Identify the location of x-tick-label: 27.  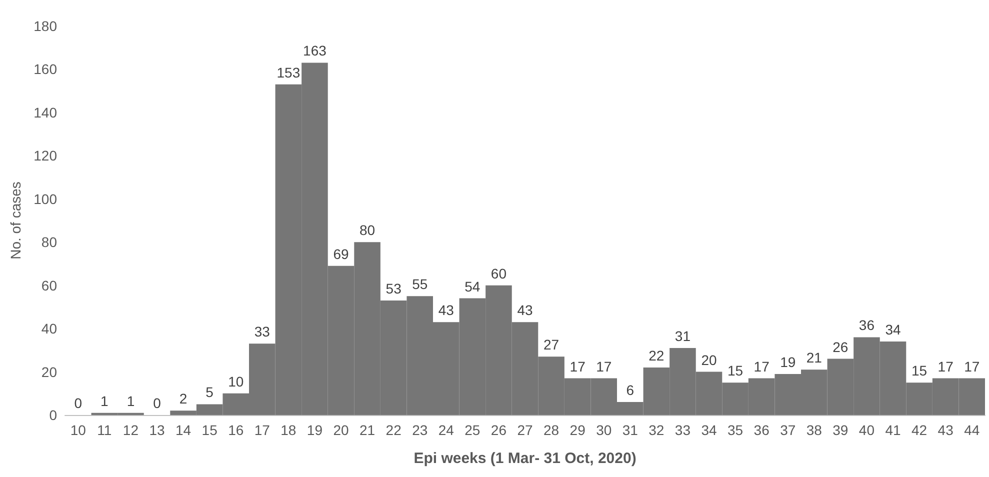
(525, 430).